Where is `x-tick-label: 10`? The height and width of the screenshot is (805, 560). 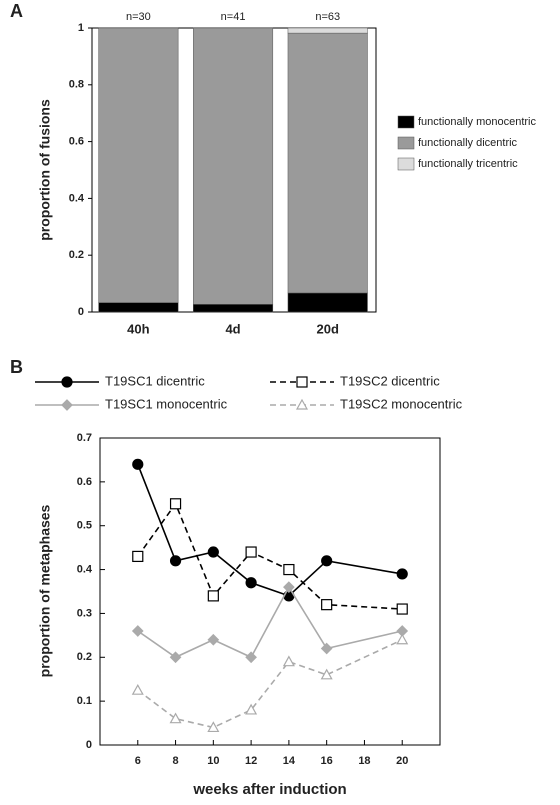 x-tick-label: 10 is located at coordinates (213, 761).